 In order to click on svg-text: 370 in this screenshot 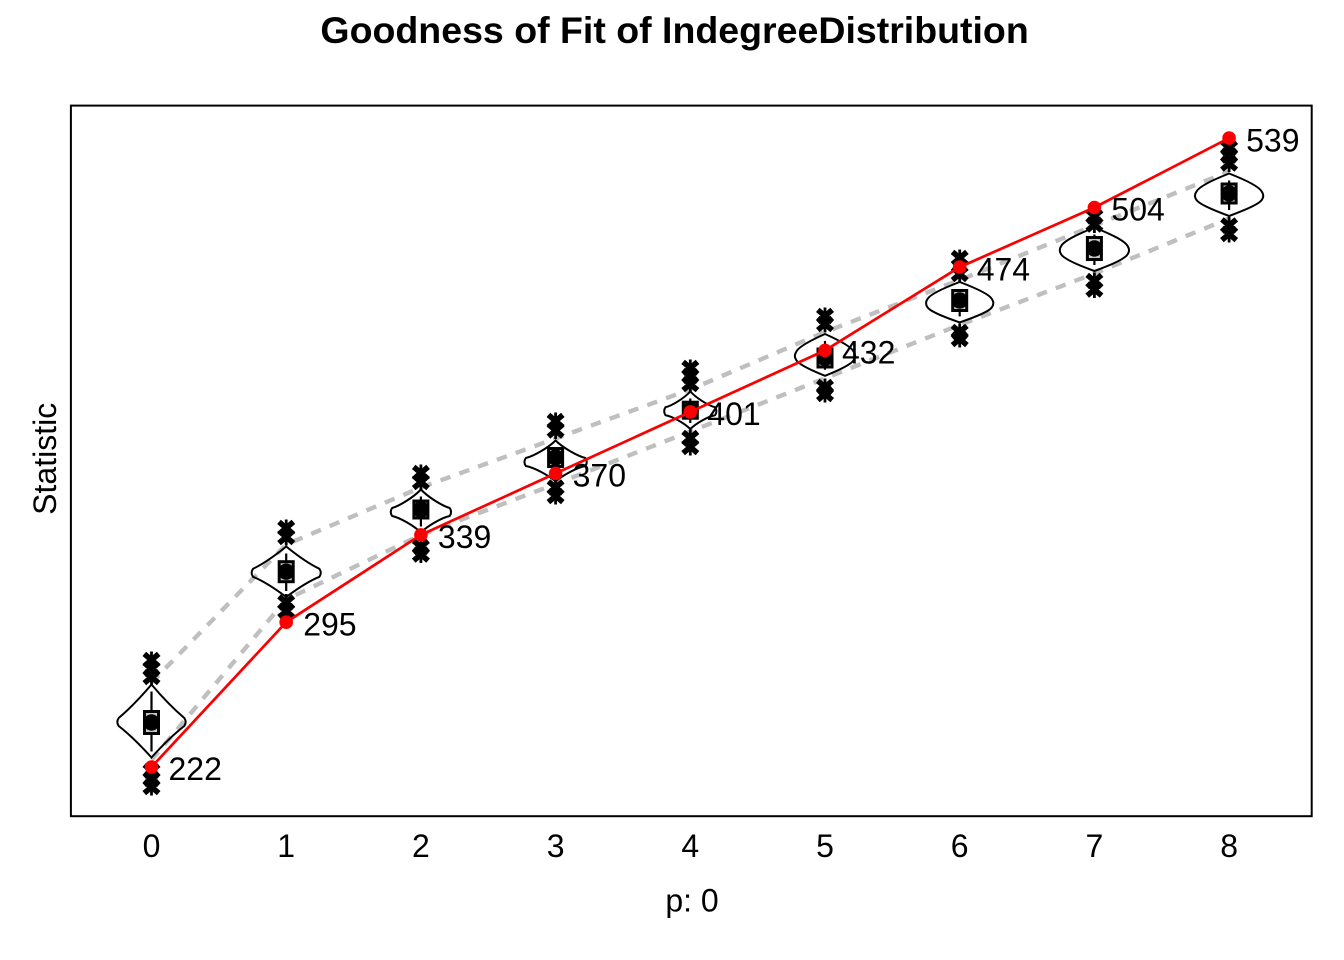, I will do `click(599, 476)`.